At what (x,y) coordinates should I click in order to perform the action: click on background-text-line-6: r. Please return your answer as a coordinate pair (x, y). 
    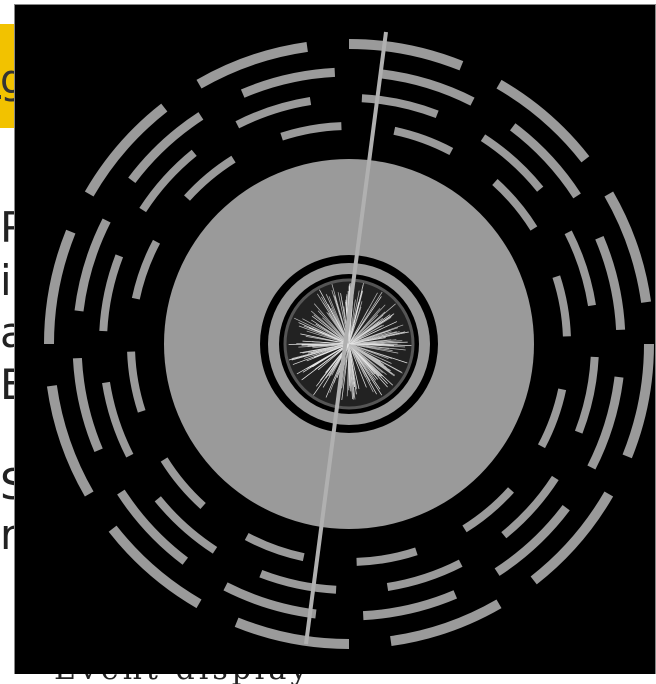
    Looking at the image, I should click on (9, 534).